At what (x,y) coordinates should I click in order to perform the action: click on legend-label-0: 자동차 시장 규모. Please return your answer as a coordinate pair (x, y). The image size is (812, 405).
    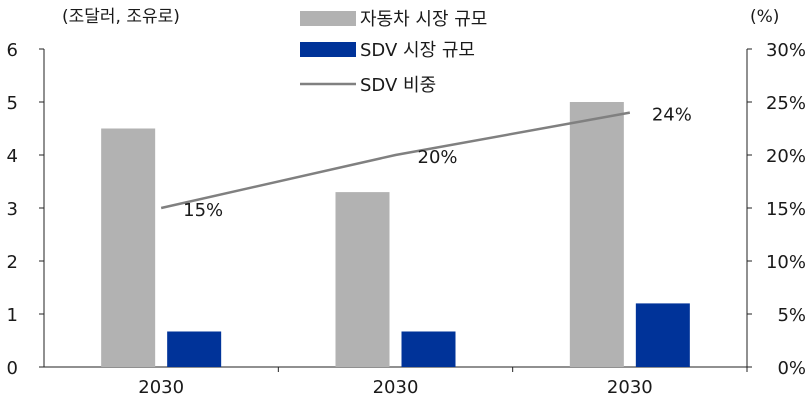
    Looking at the image, I should click on (423, 19).